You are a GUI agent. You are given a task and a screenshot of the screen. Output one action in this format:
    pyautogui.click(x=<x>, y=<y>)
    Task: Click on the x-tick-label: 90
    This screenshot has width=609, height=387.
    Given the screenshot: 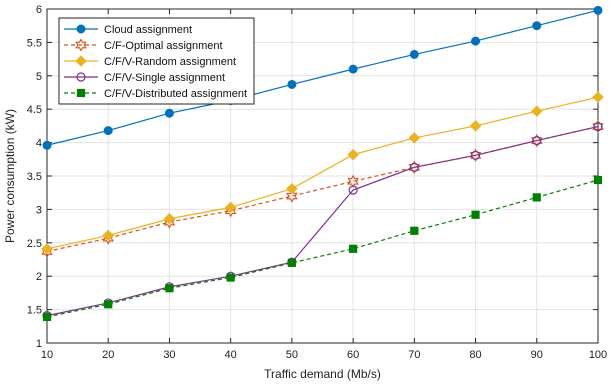 What is the action you would take?
    pyautogui.click(x=537, y=355)
    